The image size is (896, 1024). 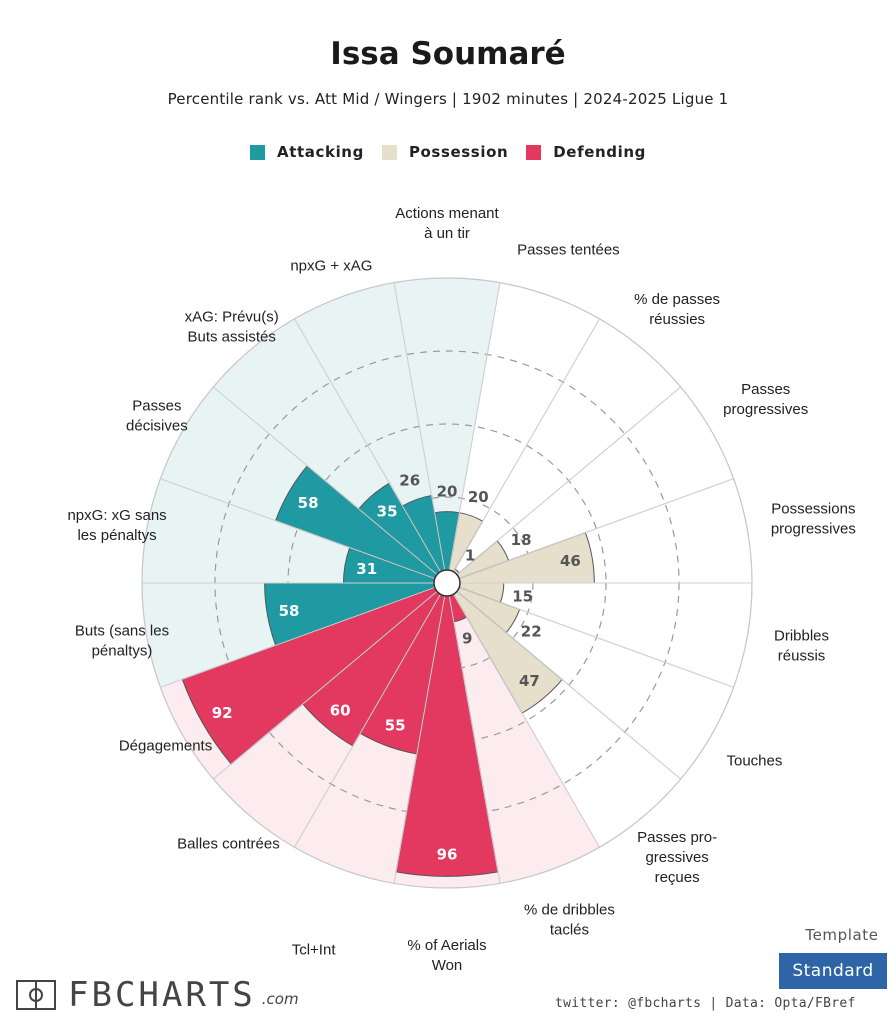 What do you see at coordinates (447, 854) in the screenshot?
I see `value-label-9: 96` at bounding box center [447, 854].